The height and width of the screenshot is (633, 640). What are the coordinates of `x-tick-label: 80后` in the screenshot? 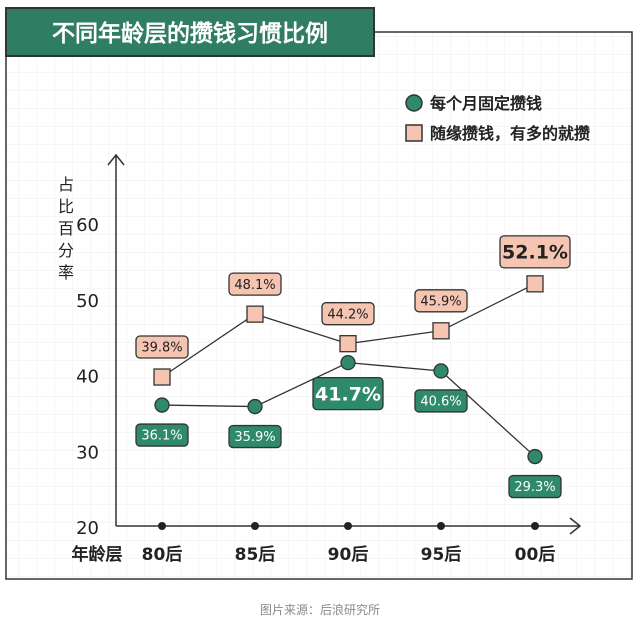 It's located at (162, 555).